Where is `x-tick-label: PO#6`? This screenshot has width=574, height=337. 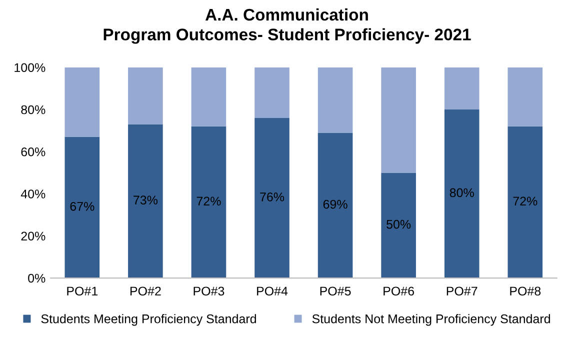
x-tick-label: PO#6 is located at coordinates (399, 291).